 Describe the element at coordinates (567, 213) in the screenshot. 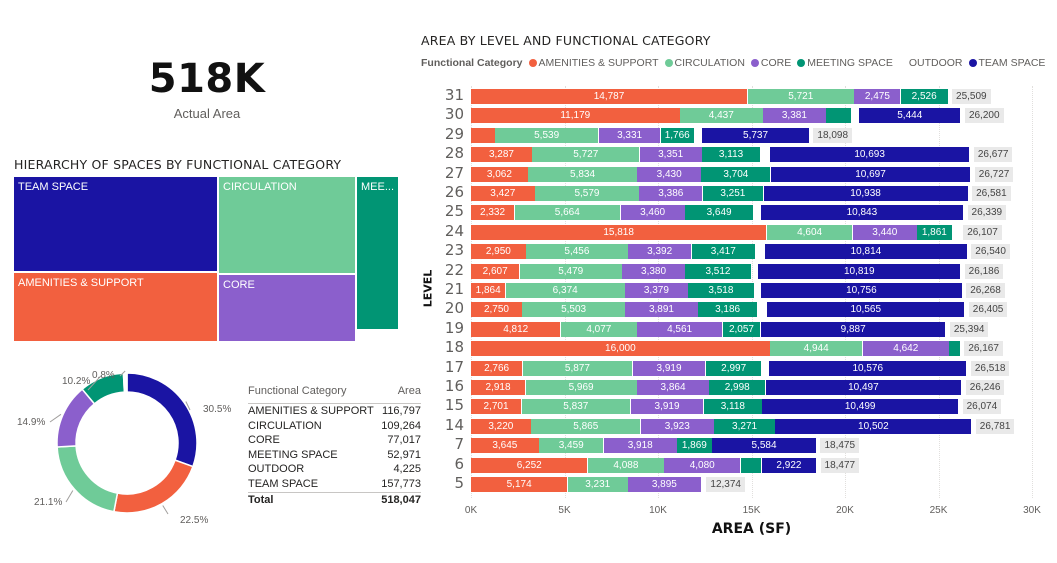

I see `bar-segment-circulation: 5,664` at that location.